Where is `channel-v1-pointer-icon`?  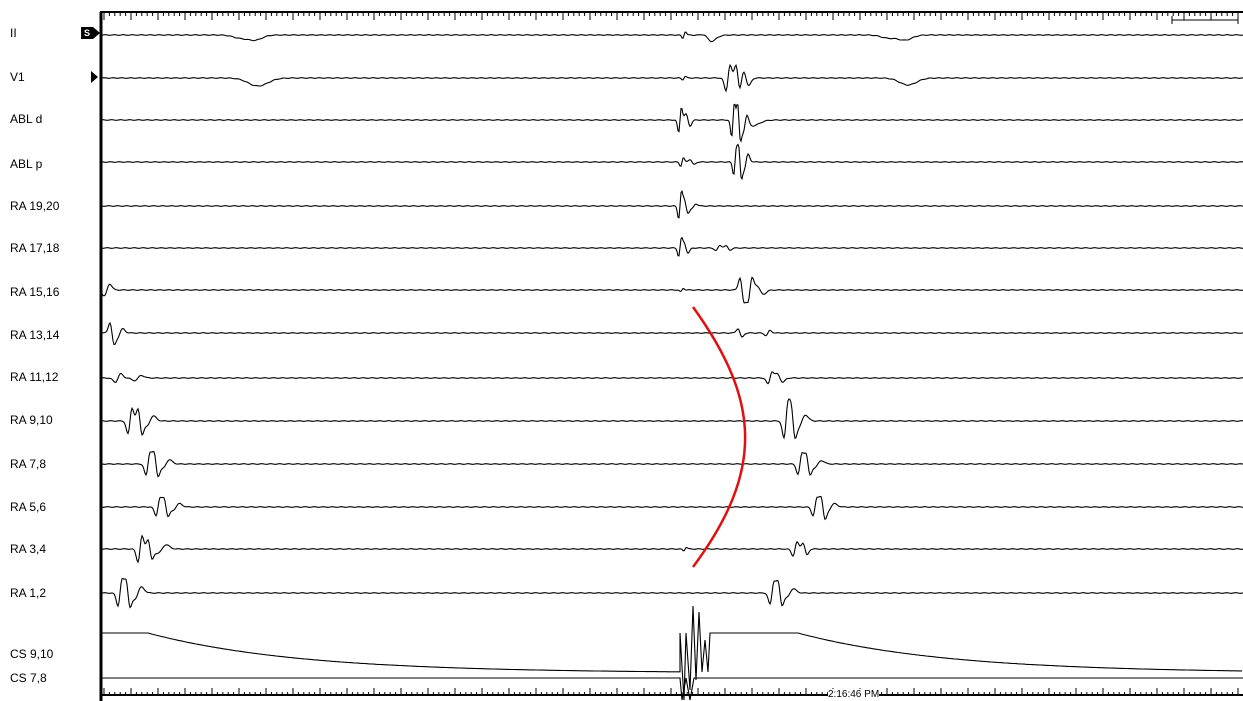 channel-v1-pointer-icon is located at coordinates (94, 77).